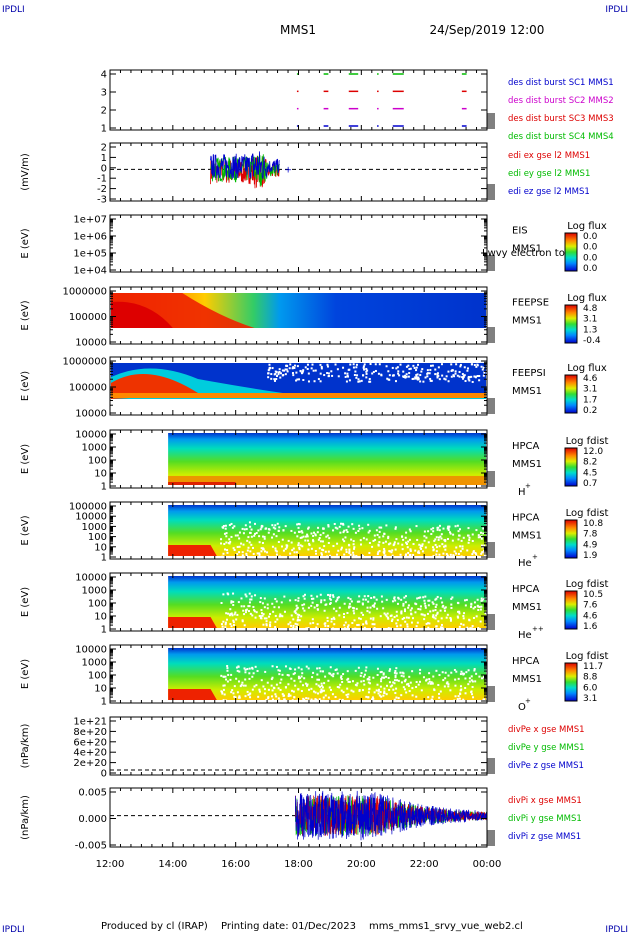 This screenshot has width=630, height=934. What do you see at coordinates (590, 606) in the screenshot?
I see `hpca_hepp-colorbar-value: 7.6` at bounding box center [590, 606].